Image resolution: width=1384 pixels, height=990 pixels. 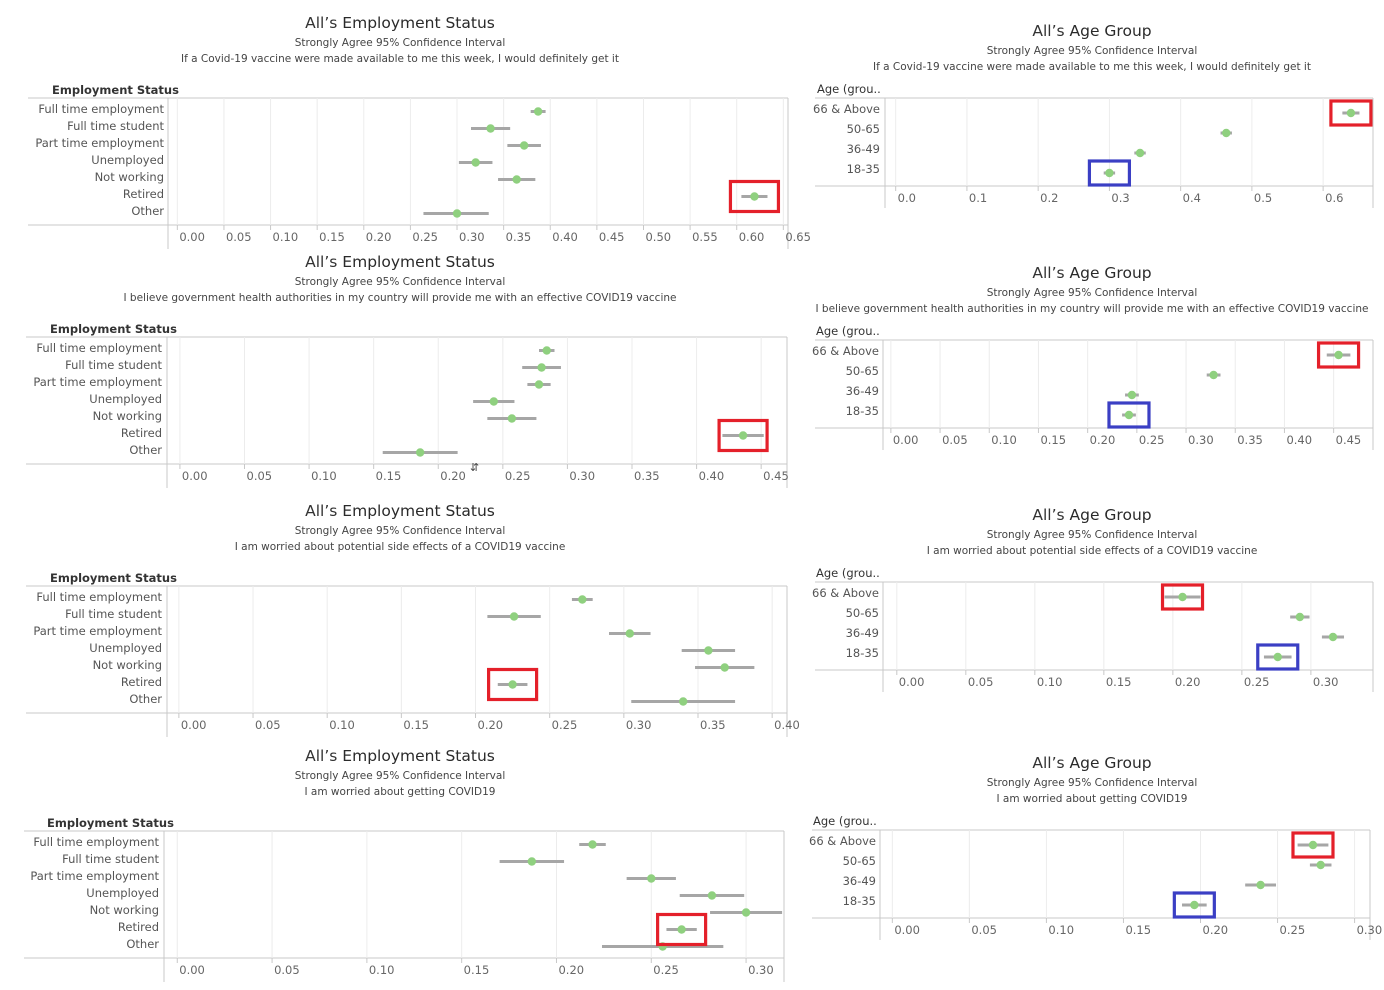 I want to click on tick-label: 0.55, so click(x=705, y=237).